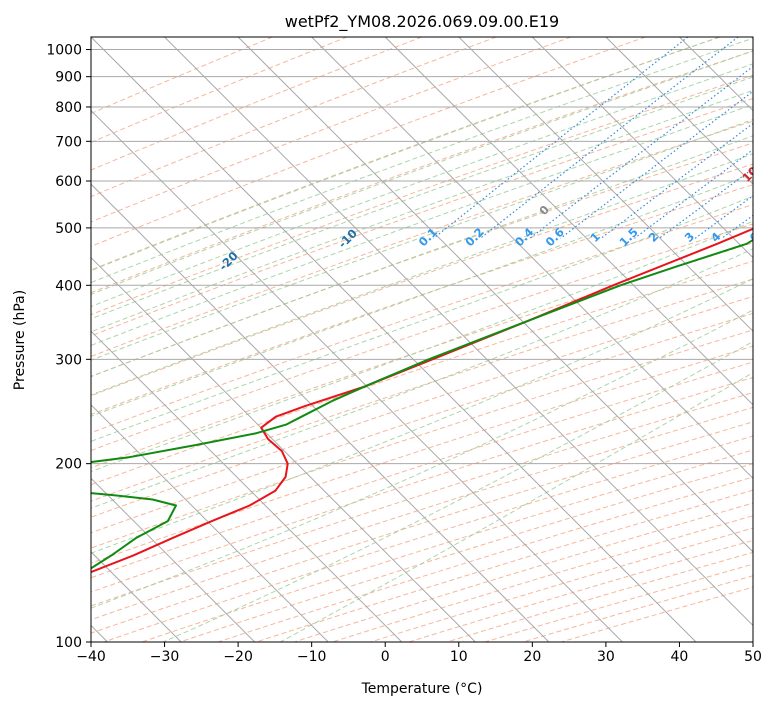 Image resolution: width=775 pixels, height=708 pixels. I want to click on x-tick-label: 30, so click(606, 657).